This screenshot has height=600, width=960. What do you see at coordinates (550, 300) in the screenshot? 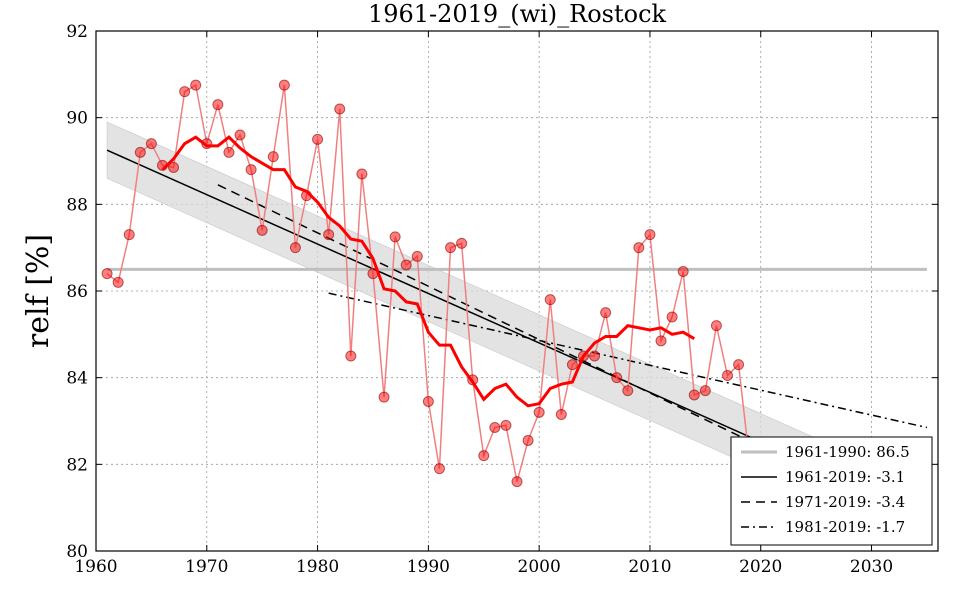
I see `data-point-2001` at bounding box center [550, 300].